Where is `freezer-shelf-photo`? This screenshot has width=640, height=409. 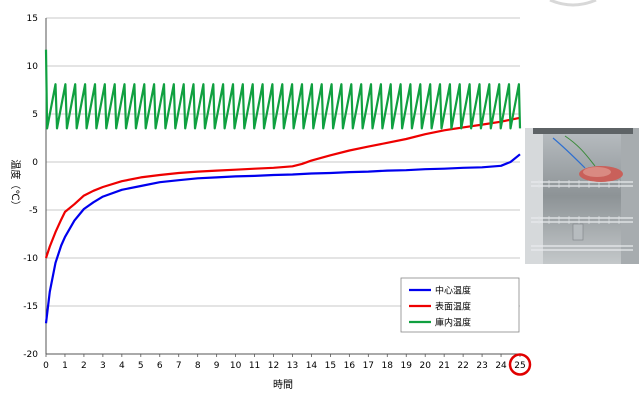 freezer-shelf-photo is located at coordinates (582, 196).